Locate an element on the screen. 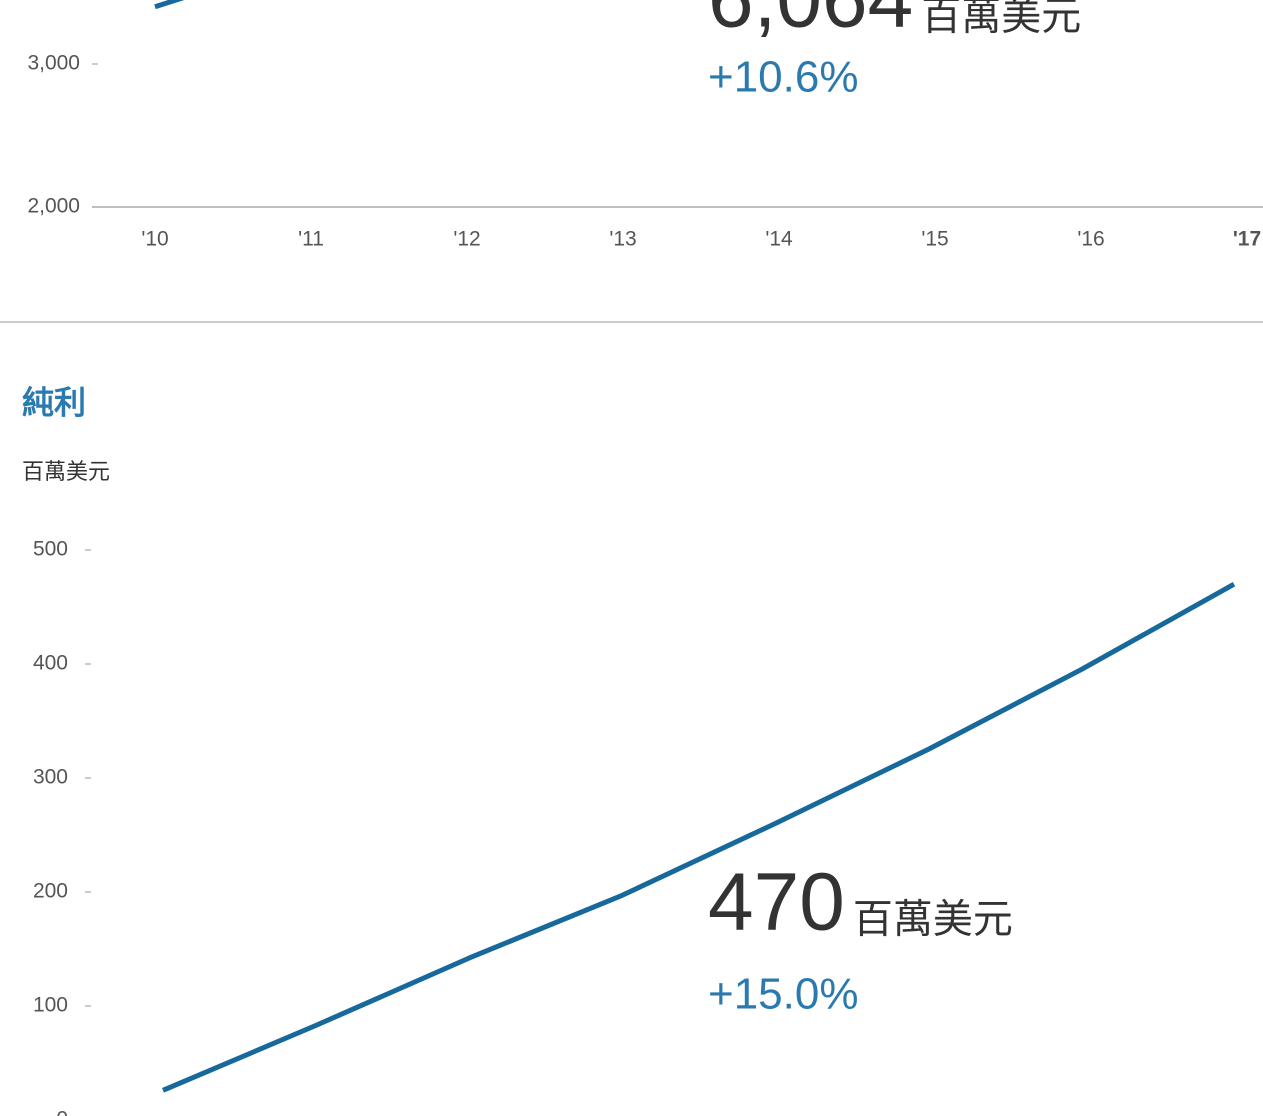 The width and height of the screenshot is (1263, 1116). line-series is located at coordinates (169, 5).